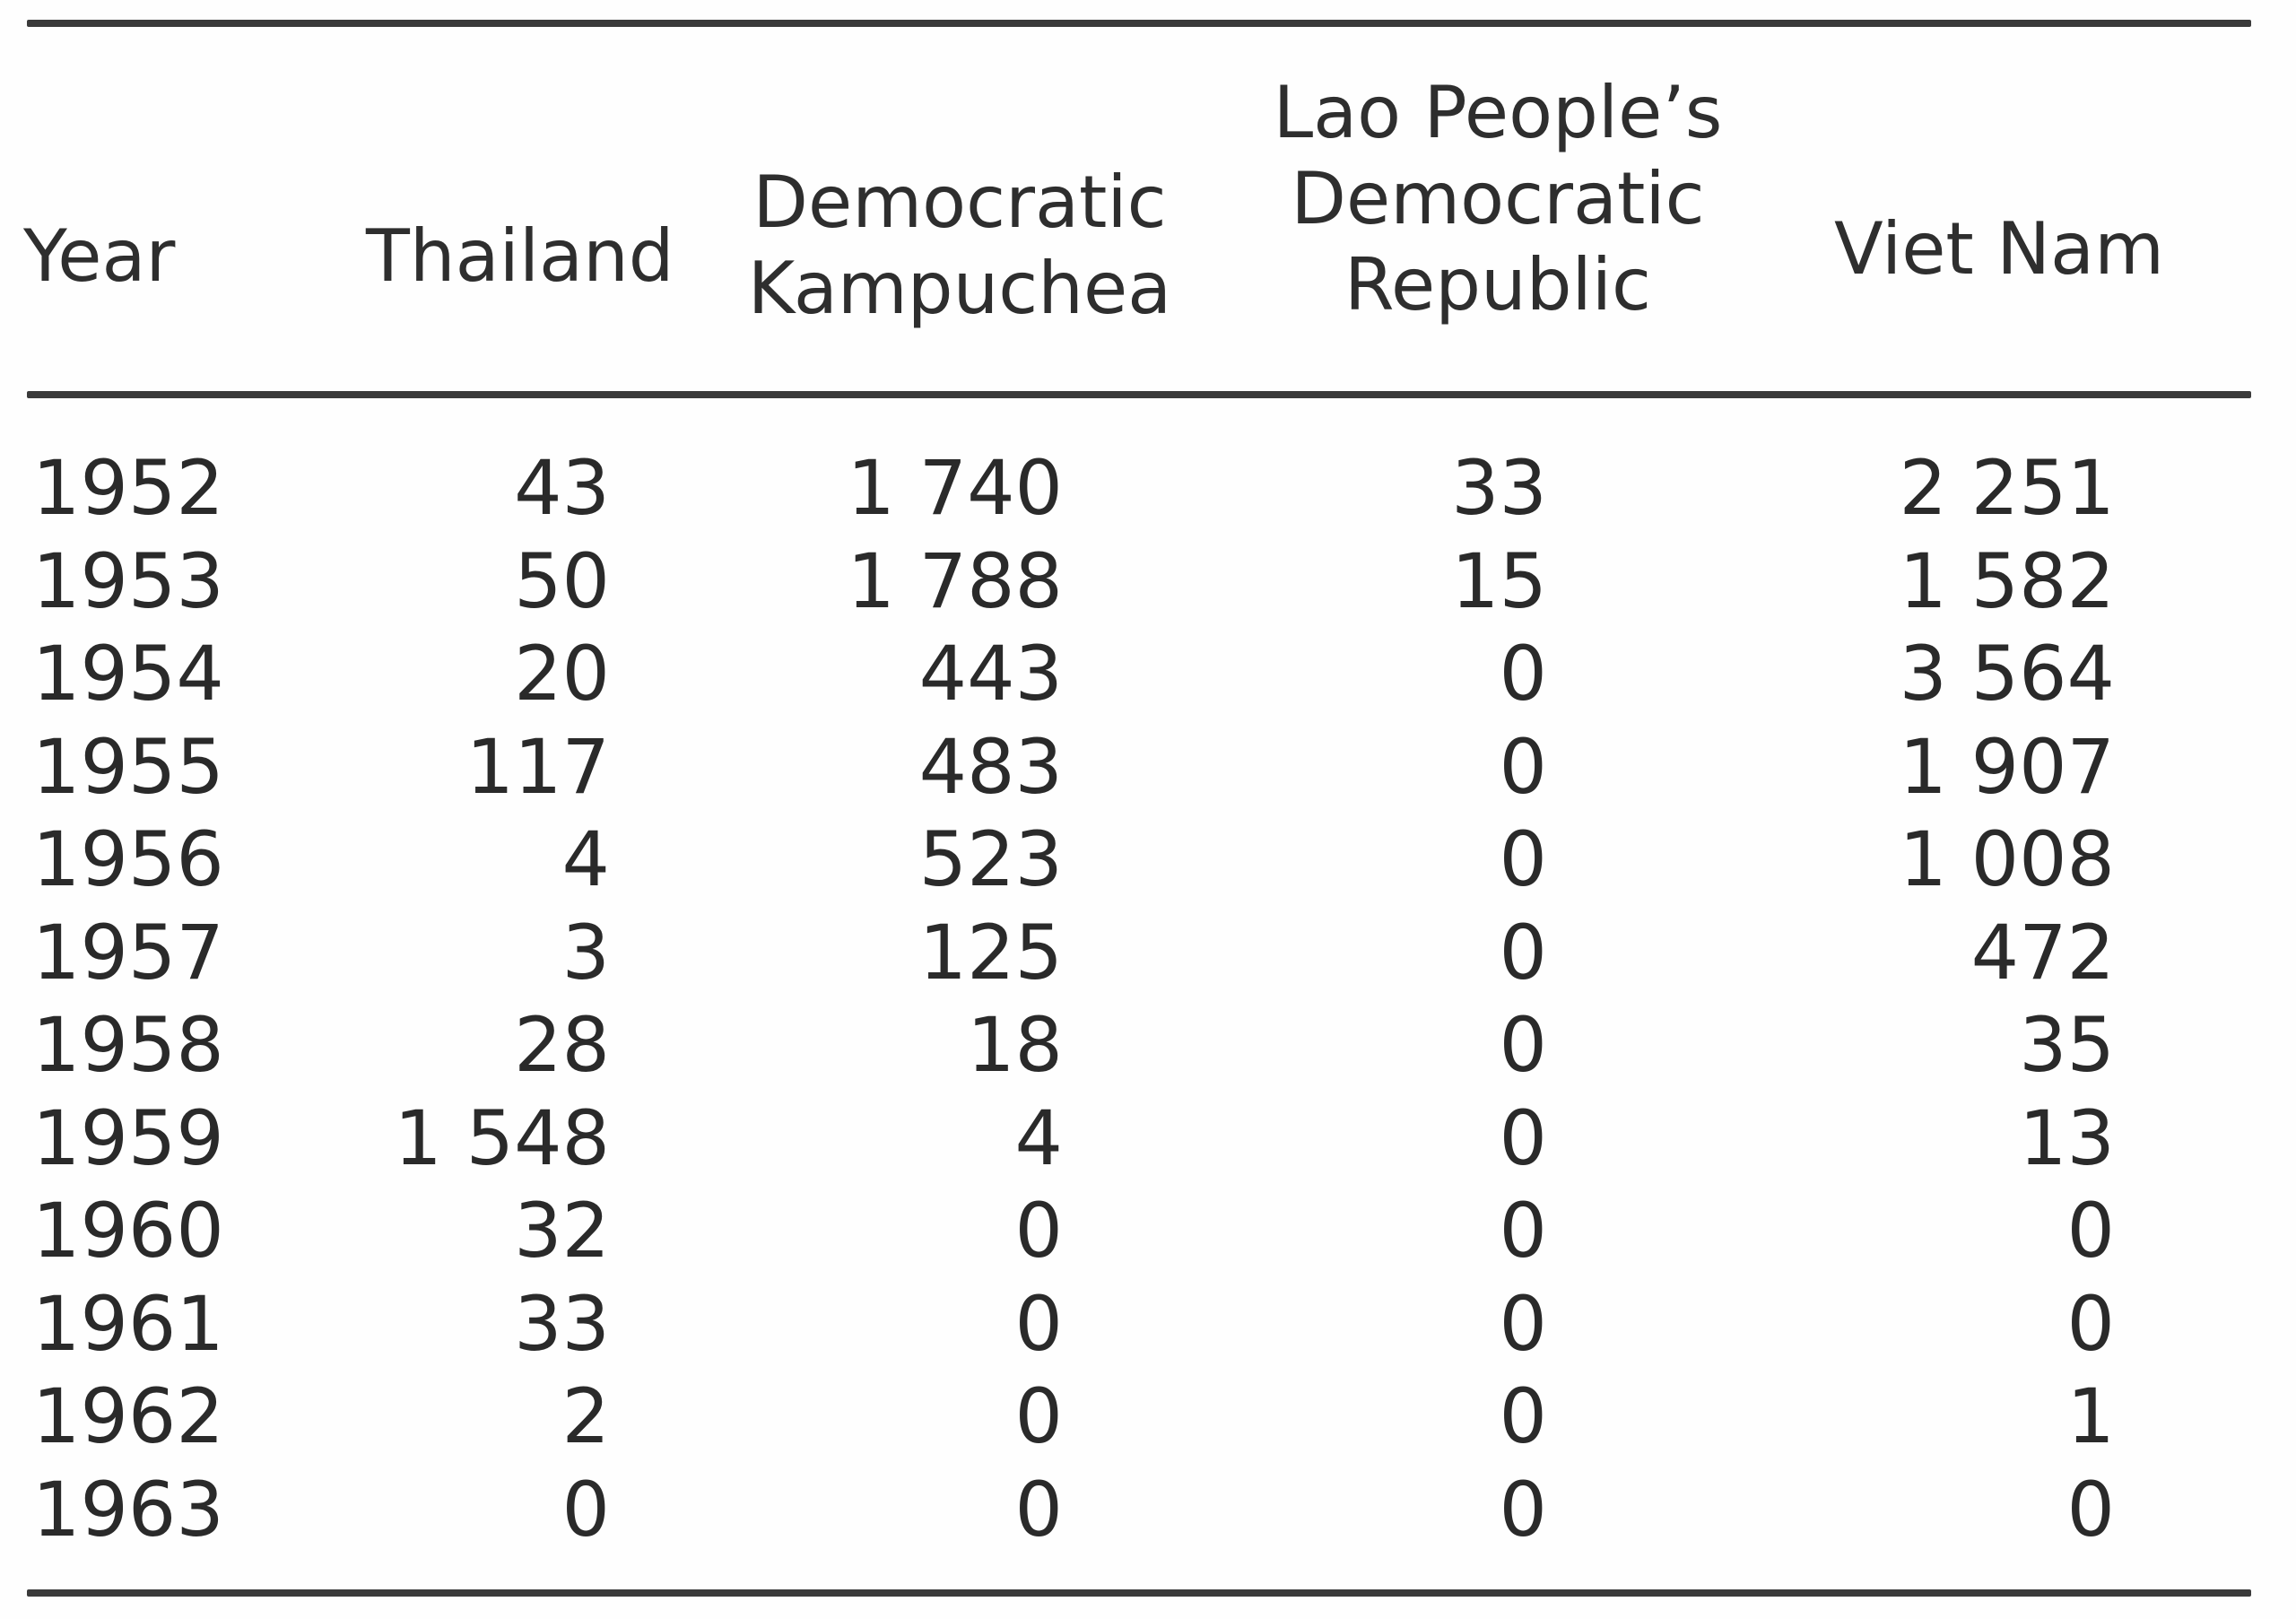 Image resolution: width=2296 pixels, height=1619 pixels. Describe the element at coordinates (128, 1137) in the screenshot. I see `cell-year: 1959` at that location.